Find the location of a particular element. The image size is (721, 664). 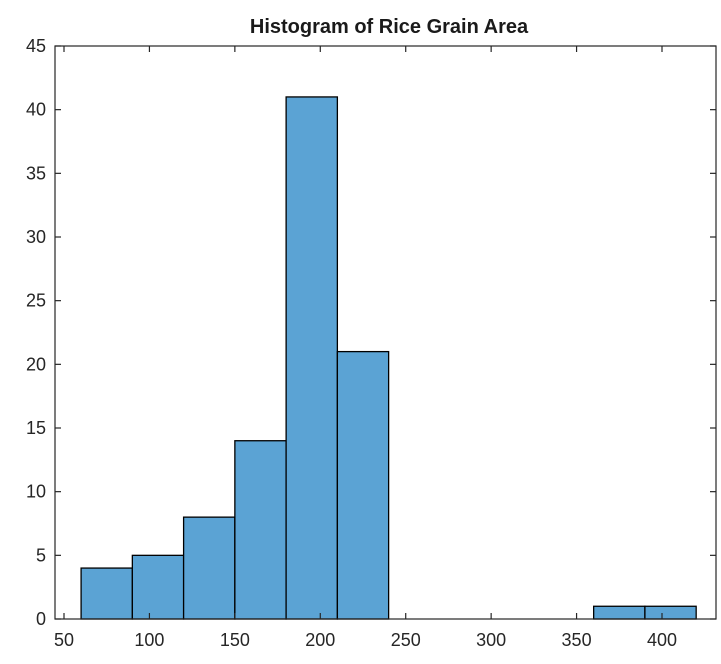

y-tick-label: 30 is located at coordinates (36, 237).